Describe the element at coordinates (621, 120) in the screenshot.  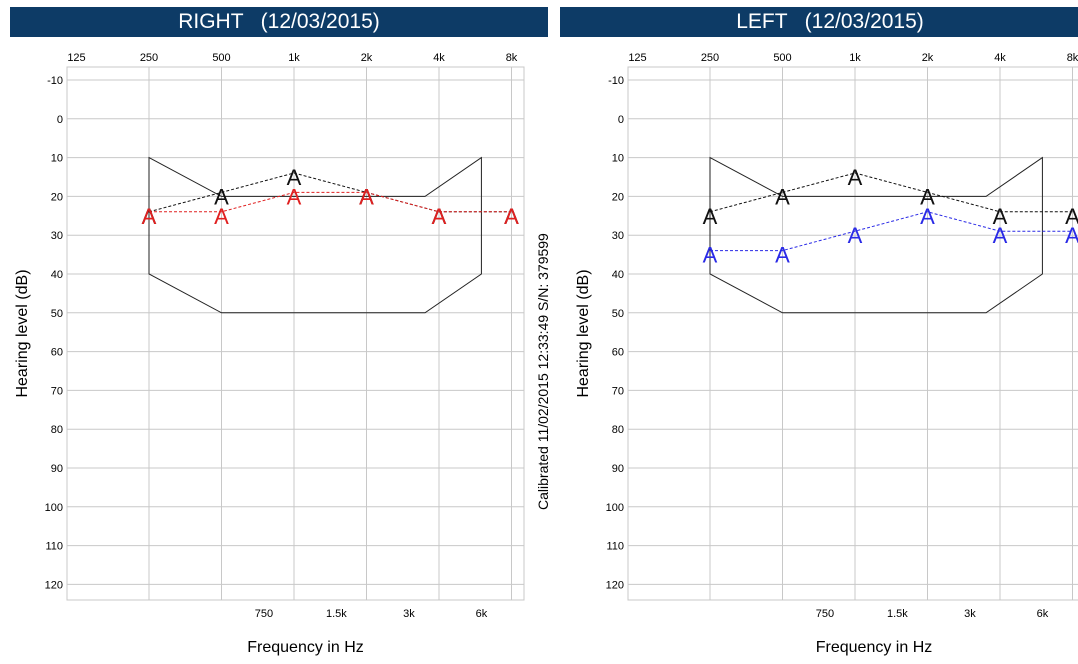
I see `left-y-tick-label: 0` at that location.